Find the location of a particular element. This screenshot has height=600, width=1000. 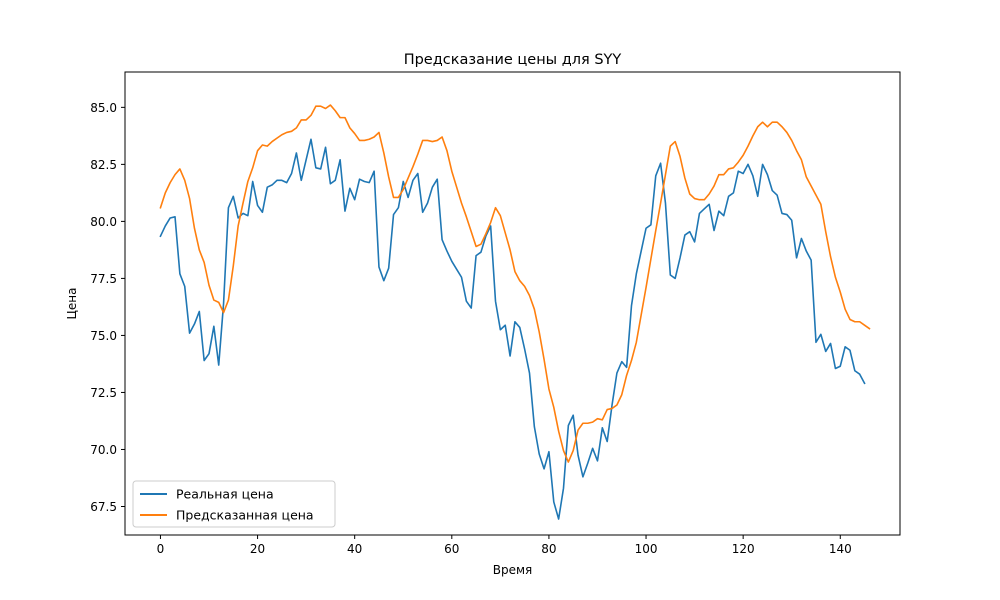

legend: Реальная цена Предсказанная цена is located at coordinates (234, 504).